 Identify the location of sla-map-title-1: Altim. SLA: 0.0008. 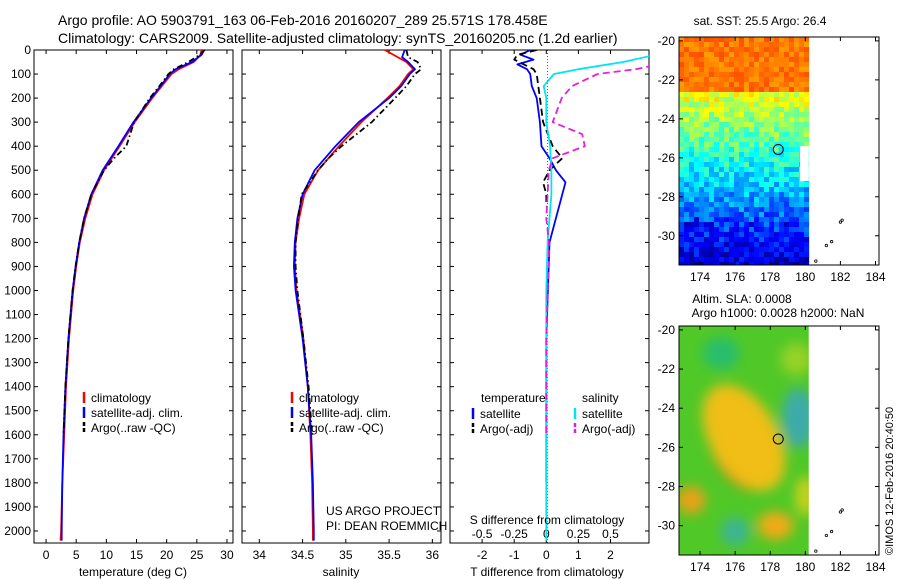
(742, 299).